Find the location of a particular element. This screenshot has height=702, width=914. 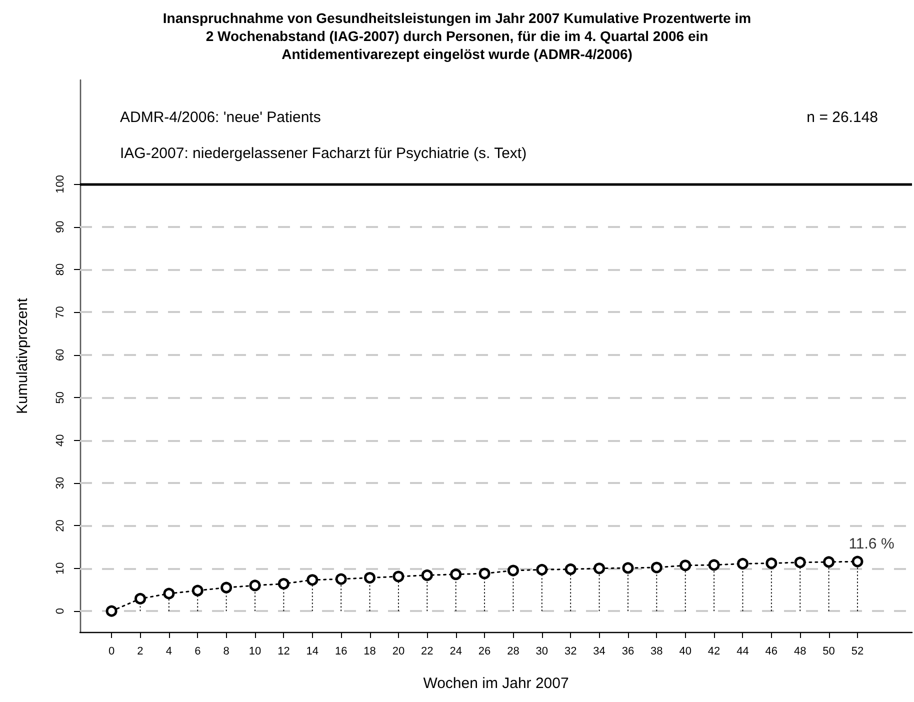

x-tick-label: 4 is located at coordinates (169, 652).